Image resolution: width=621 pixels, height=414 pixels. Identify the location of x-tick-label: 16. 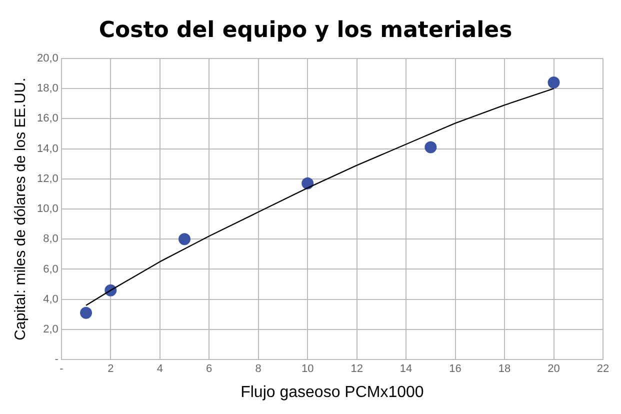
(455, 369).